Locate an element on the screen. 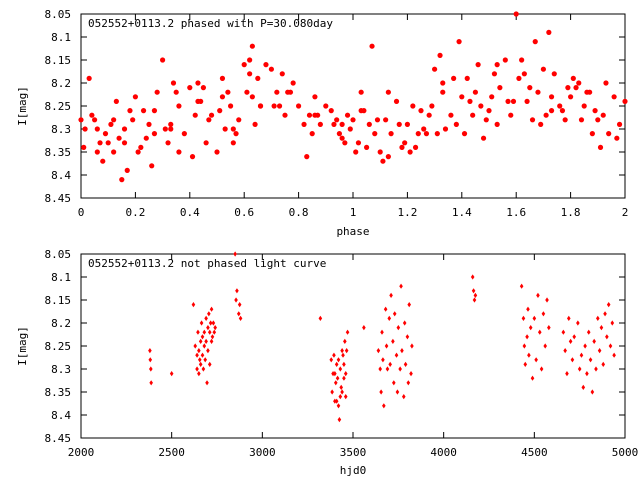 This screenshot has width=640, height=484. x-tick-label: 3000 is located at coordinates (262, 452).